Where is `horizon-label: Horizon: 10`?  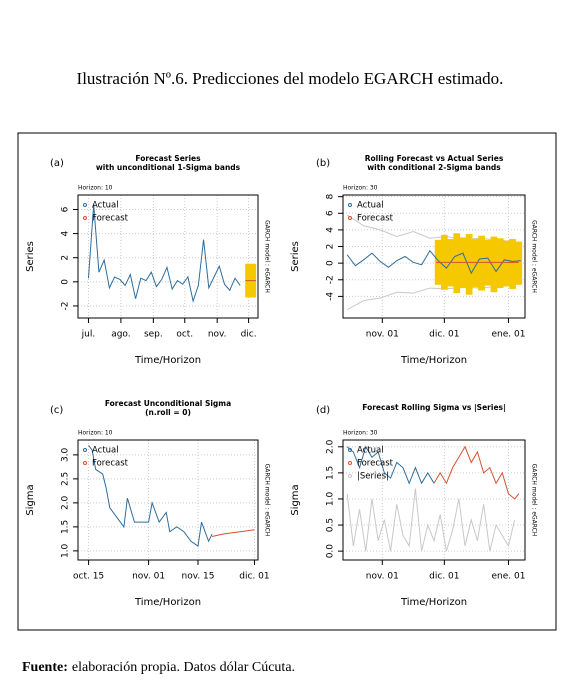
horizon-label: Horizon: 10 is located at coordinates (95, 188).